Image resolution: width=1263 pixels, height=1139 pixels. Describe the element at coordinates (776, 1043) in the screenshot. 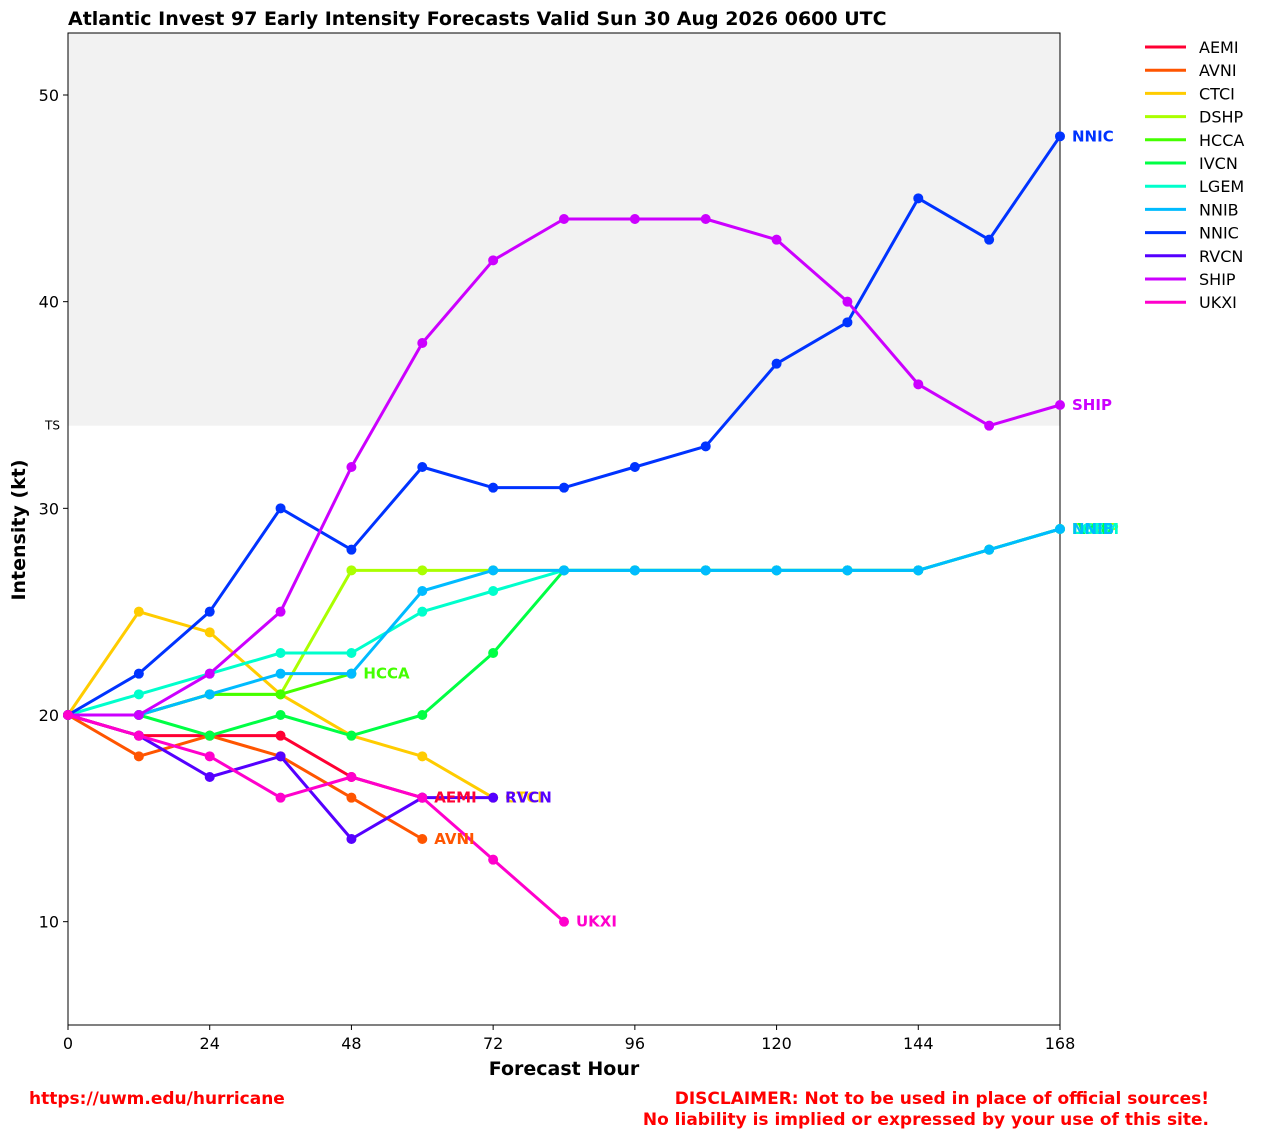

I see `x-tick-label: 120` at that location.